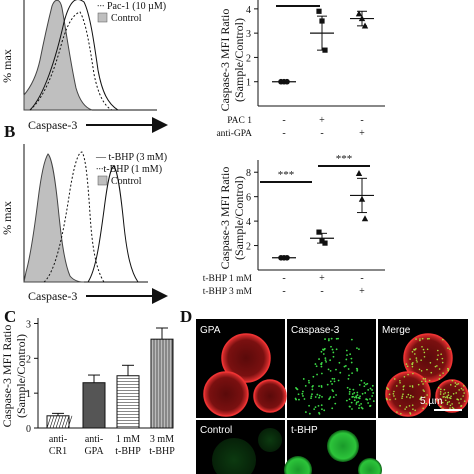 The width and height of the screenshot is (474, 474). I want to click on panel-a-scatter-condition-mark: -, so click(283, 120).